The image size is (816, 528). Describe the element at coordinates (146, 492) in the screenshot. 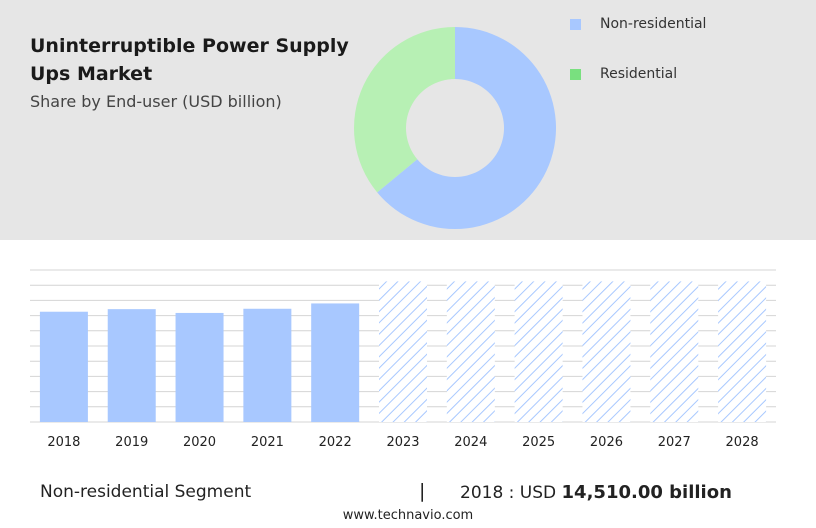

I see `footer-segment: Non-residential Segment` at that location.